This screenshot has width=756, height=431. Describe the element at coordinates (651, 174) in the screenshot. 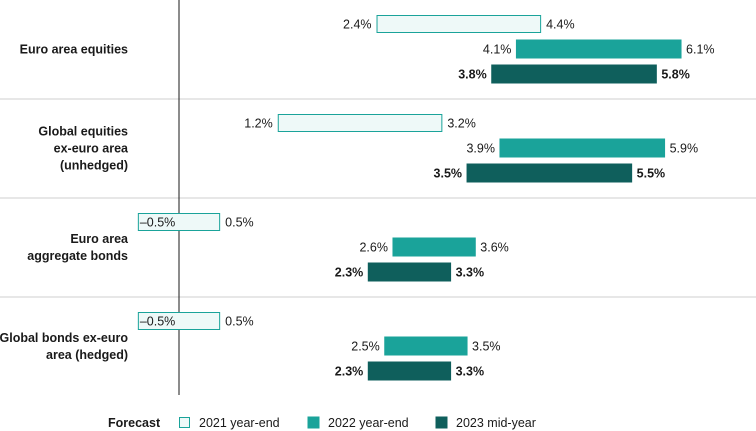

I see `value-label-high: 5.5%` at that location.